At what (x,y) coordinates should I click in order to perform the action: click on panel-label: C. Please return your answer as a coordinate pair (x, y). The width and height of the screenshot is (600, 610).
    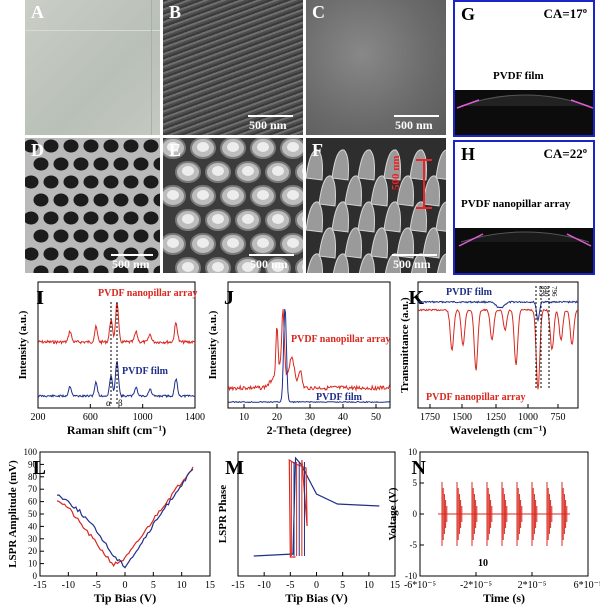
    Looking at the image, I should click on (318, 12).